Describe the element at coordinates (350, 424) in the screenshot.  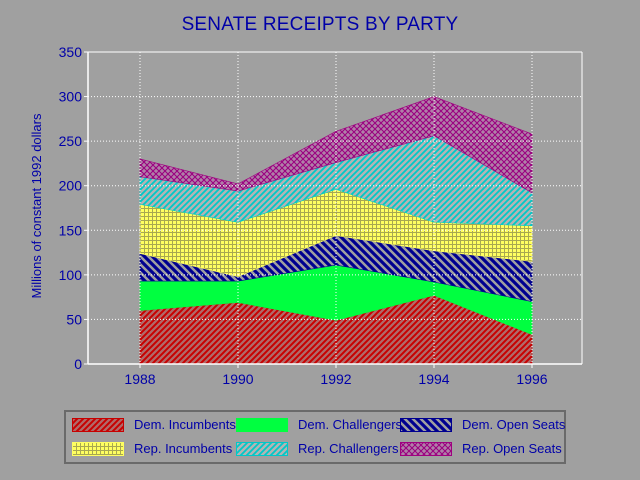
I see `legend-label: Dem. Challengers` at that location.